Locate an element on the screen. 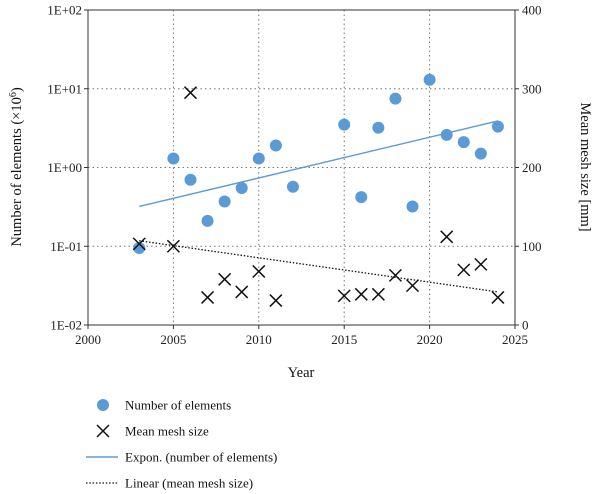  x-tick-label: 2015 is located at coordinates (344, 339).